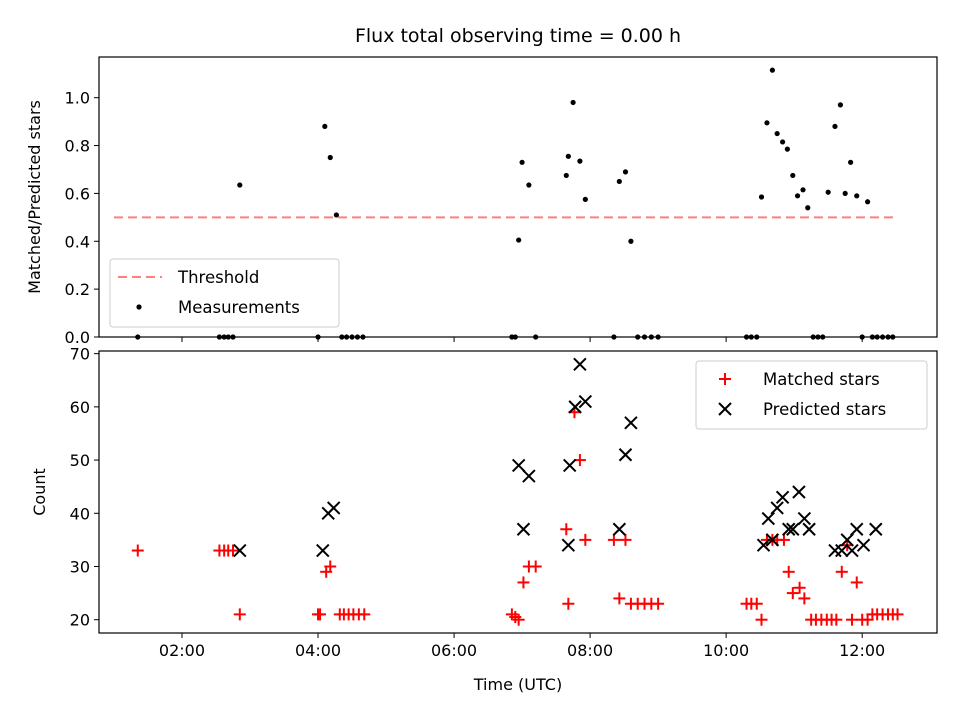 The width and height of the screenshot is (960, 720). What do you see at coordinates (34, 197) in the screenshot?
I see `top-y-axis-title: Matched/Predicted stars` at bounding box center [34, 197].